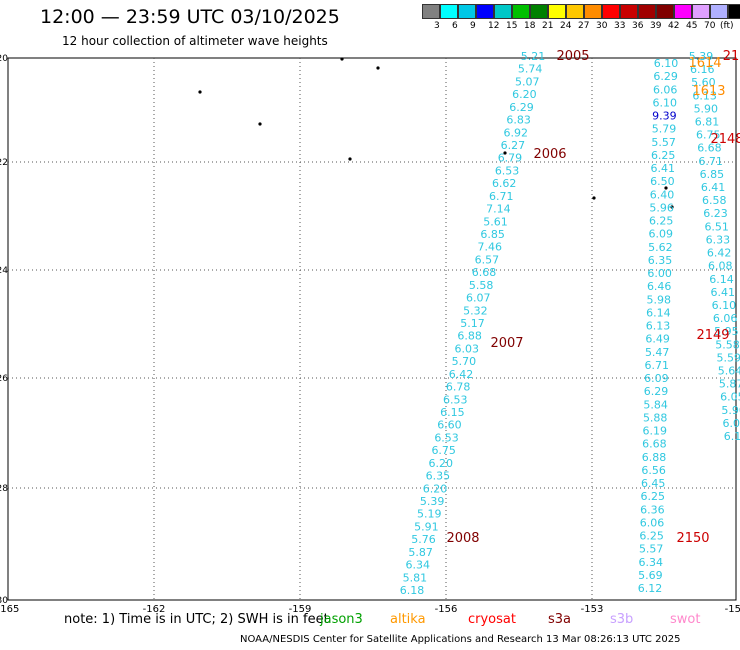 The width and height of the screenshot is (740, 650). I want to click on track-label-2006: 2006, so click(549, 154).